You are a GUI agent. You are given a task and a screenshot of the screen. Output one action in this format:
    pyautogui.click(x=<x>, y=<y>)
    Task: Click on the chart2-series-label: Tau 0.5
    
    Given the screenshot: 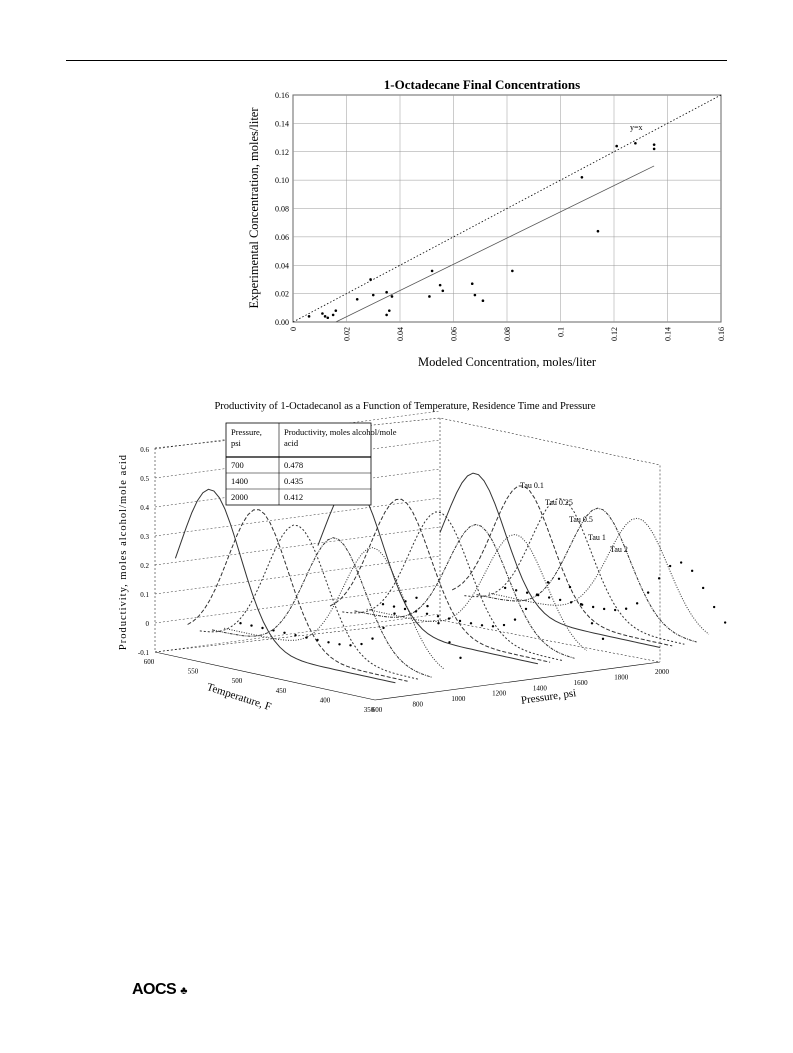 What is the action you would take?
    pyautogui.click(x=581, y=519)
    